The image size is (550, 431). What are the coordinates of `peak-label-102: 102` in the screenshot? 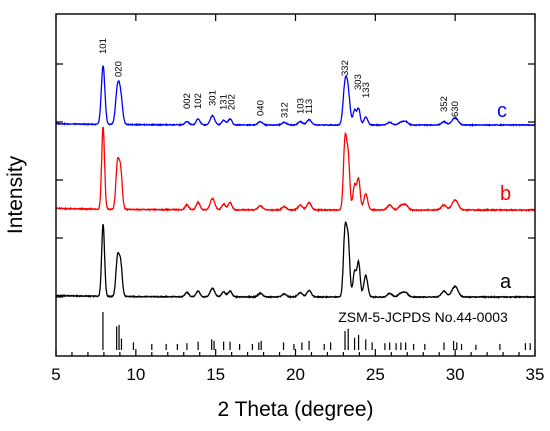 It's located at (198, 101).